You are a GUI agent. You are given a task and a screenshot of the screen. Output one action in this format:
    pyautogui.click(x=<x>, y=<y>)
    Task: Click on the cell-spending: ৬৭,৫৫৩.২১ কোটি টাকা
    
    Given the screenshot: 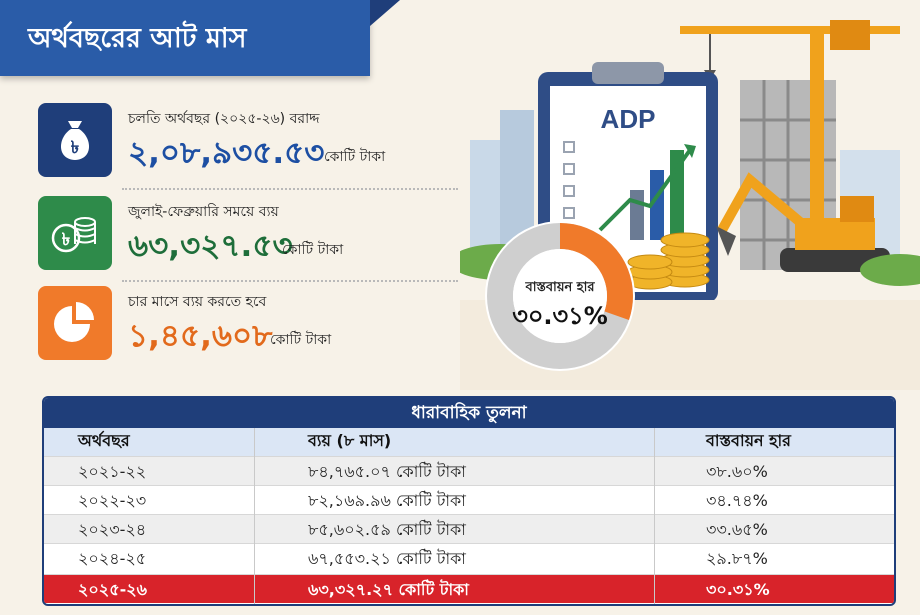 What is the action you would take?
    pyautogui.click(x=387, y=558)
    